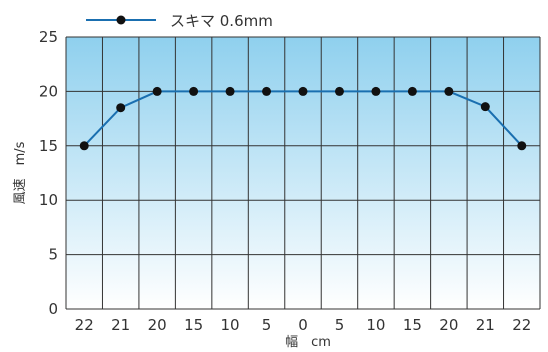 The width and height of the screenshot is (548, 352). What do you see at coordinates (308, 342) in the screenshot?
I see `x-axis-label: 幅 cm` at bounding box center [308, 342].